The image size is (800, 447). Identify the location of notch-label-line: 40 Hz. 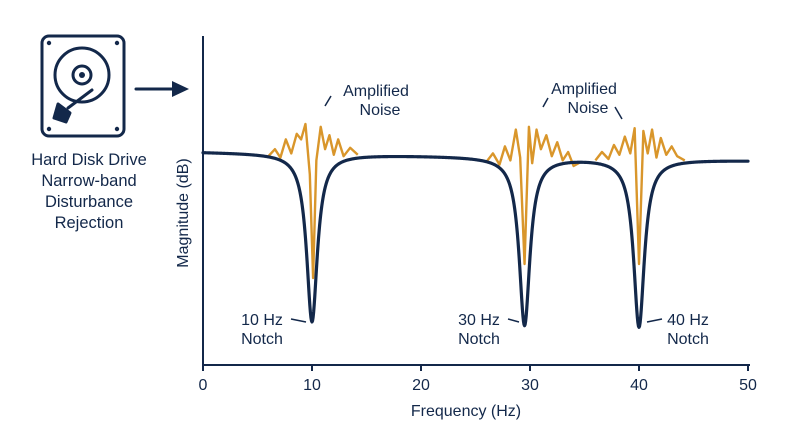
(688, 320).